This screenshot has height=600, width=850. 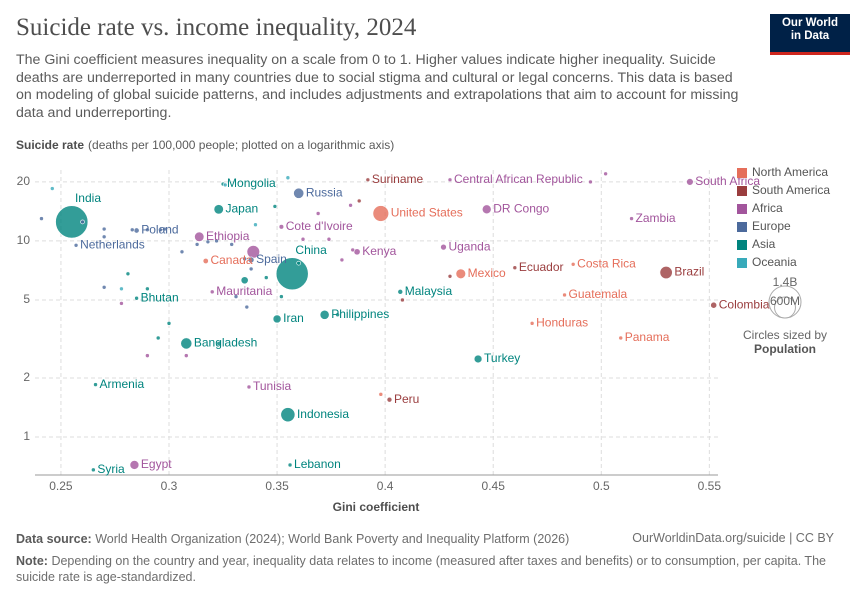 I want to click on x-tick-label: 0.35, so click(x=277, y=486).